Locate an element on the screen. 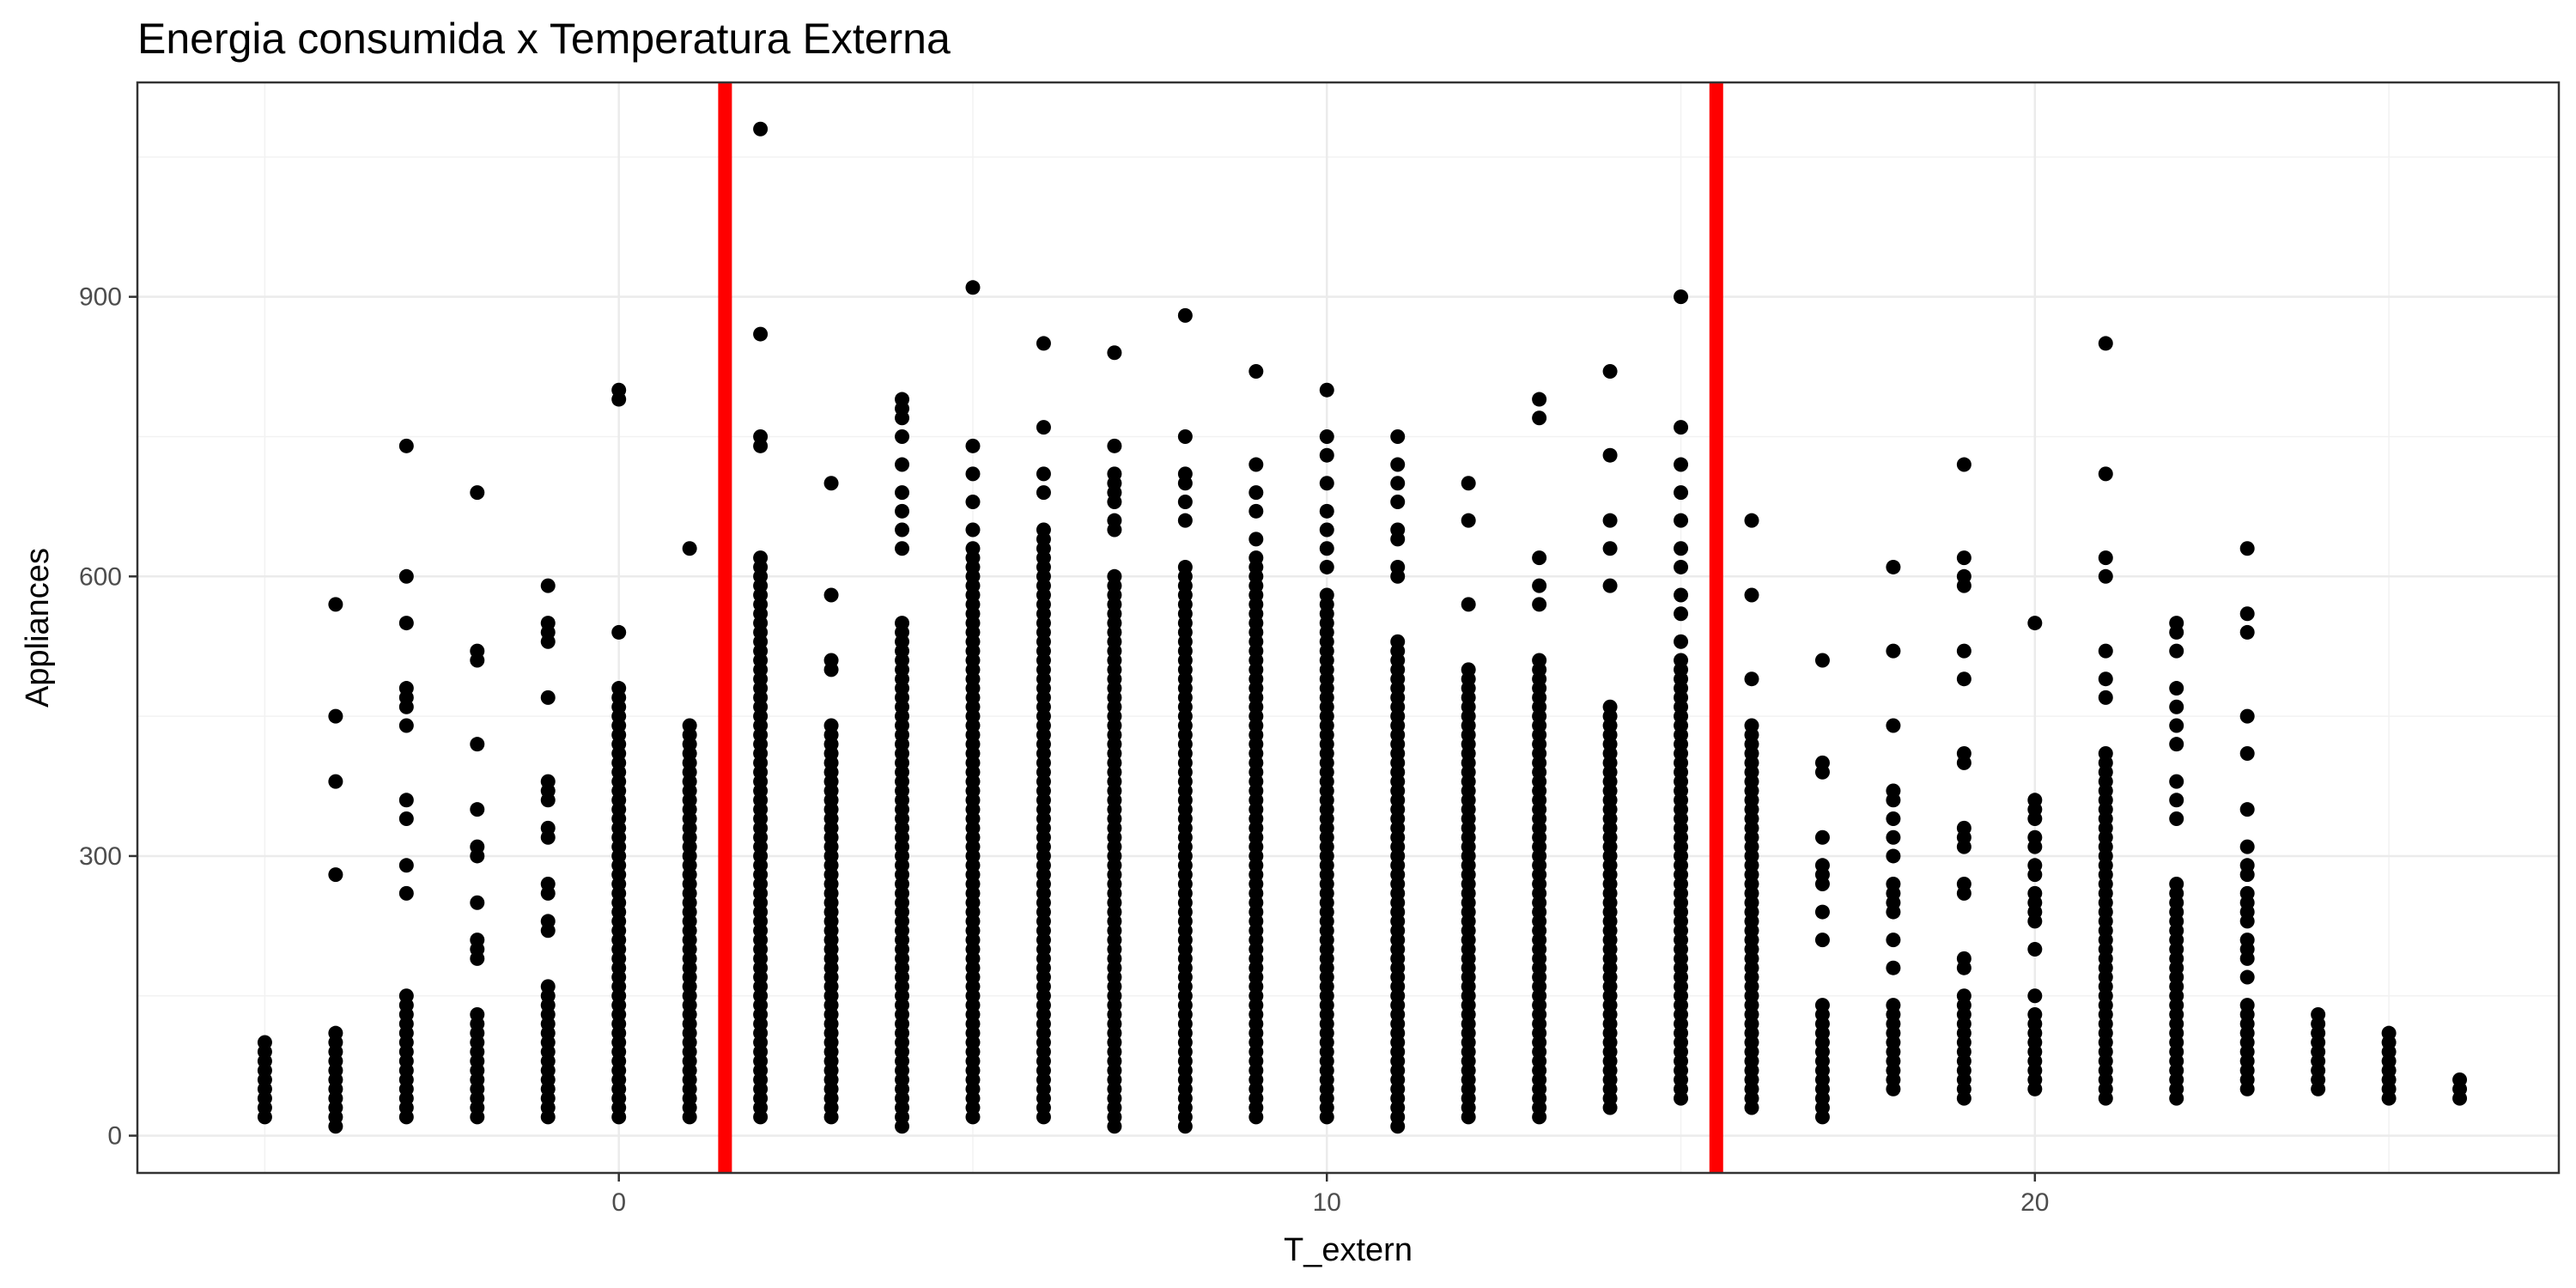 This screenshot has width=2576, height=1288. y-axis: 0 300 600 900 is located at coordinates (108, 717).